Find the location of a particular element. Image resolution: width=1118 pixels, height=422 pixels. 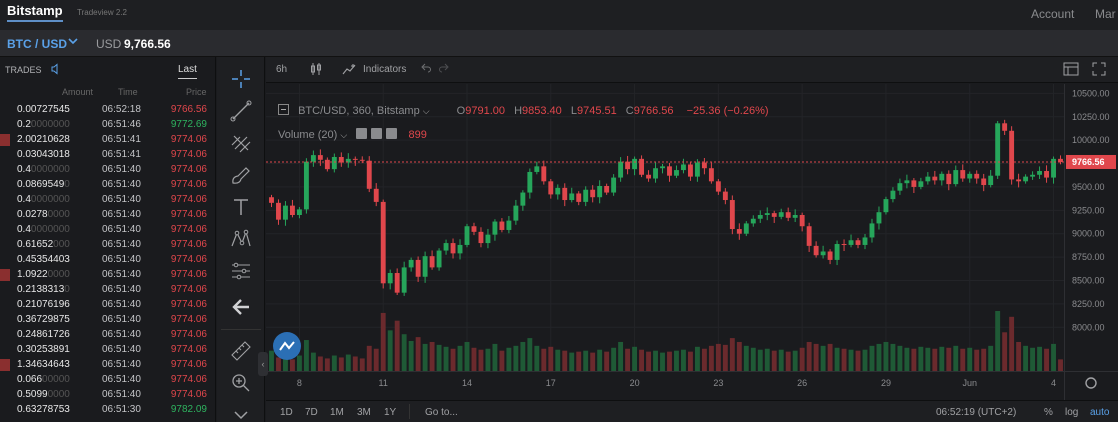

tradingview-logo is located at coordinates (287, 346).